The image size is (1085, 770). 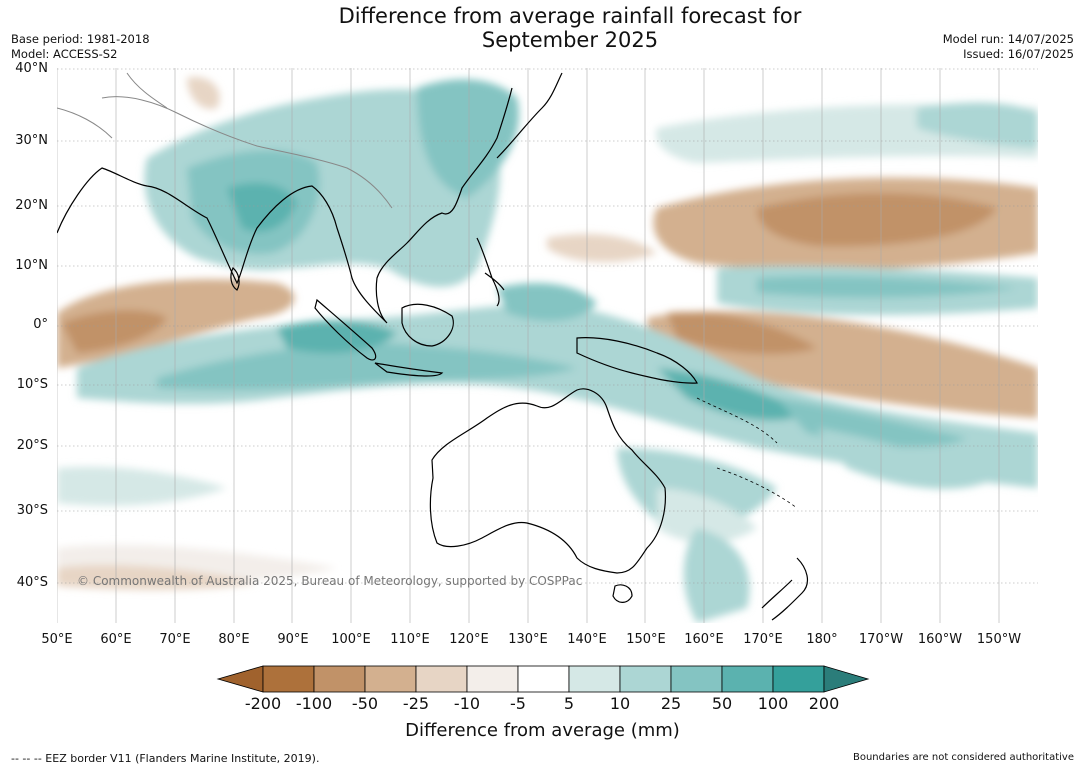 What do you see at coordinates (490, 272) in the screenshot?
I see `philippines-coastline` at bounding box center [490, 272].